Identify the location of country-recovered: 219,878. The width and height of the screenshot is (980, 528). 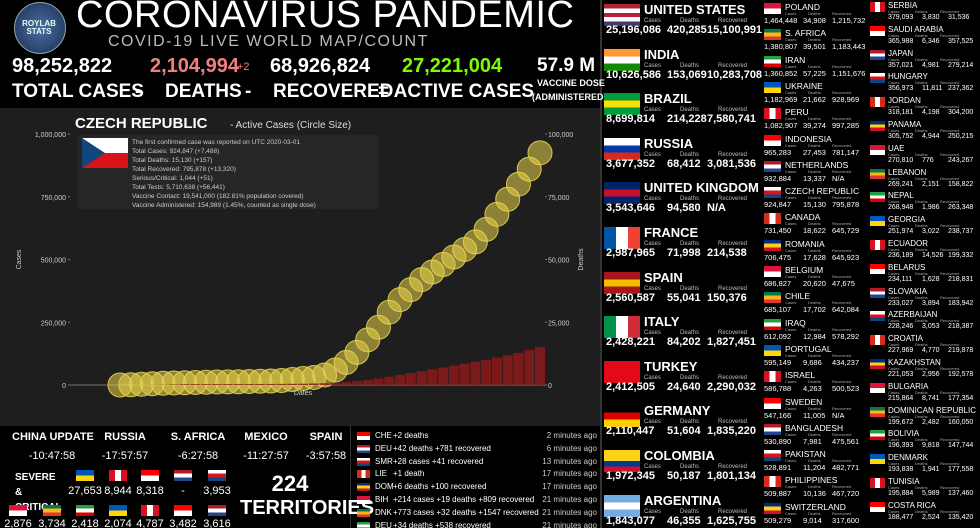
(961, 351).